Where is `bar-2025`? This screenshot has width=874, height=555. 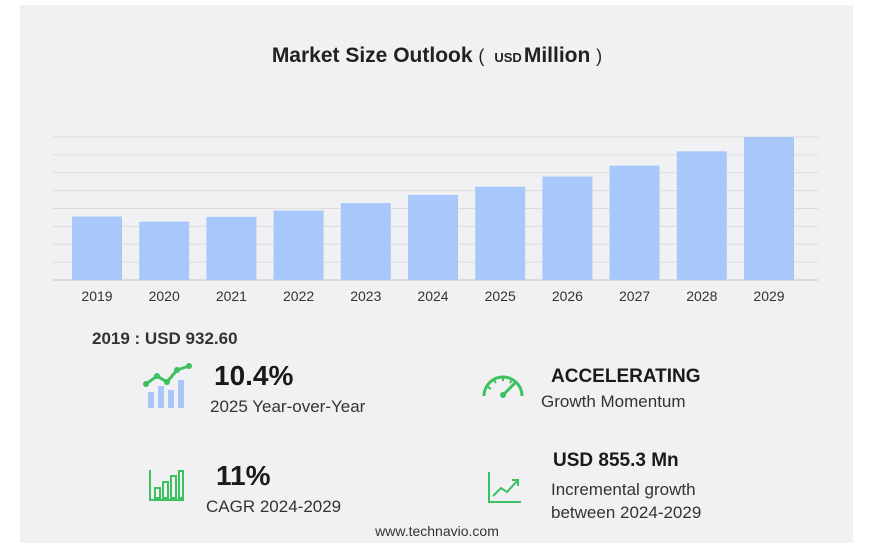
bar-2025 is located at coordinates (500, 233).